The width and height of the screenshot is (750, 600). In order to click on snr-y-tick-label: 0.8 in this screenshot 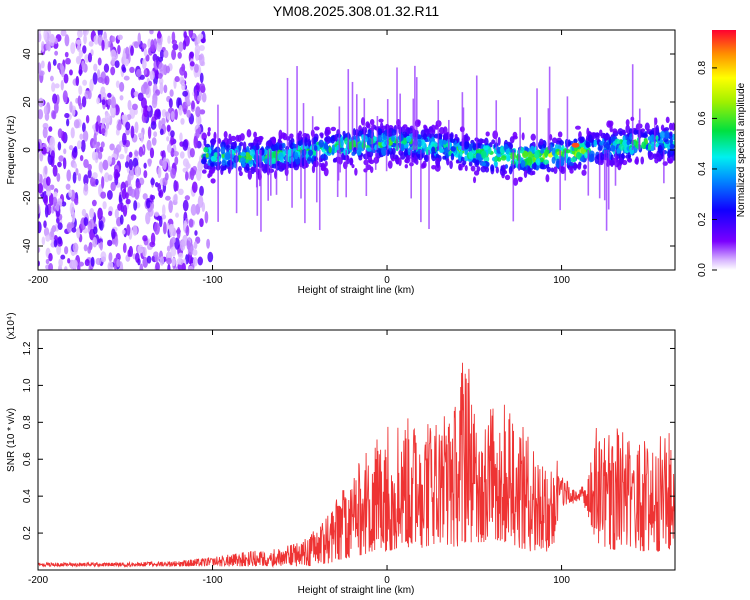, I will do `click(27, 422)`.